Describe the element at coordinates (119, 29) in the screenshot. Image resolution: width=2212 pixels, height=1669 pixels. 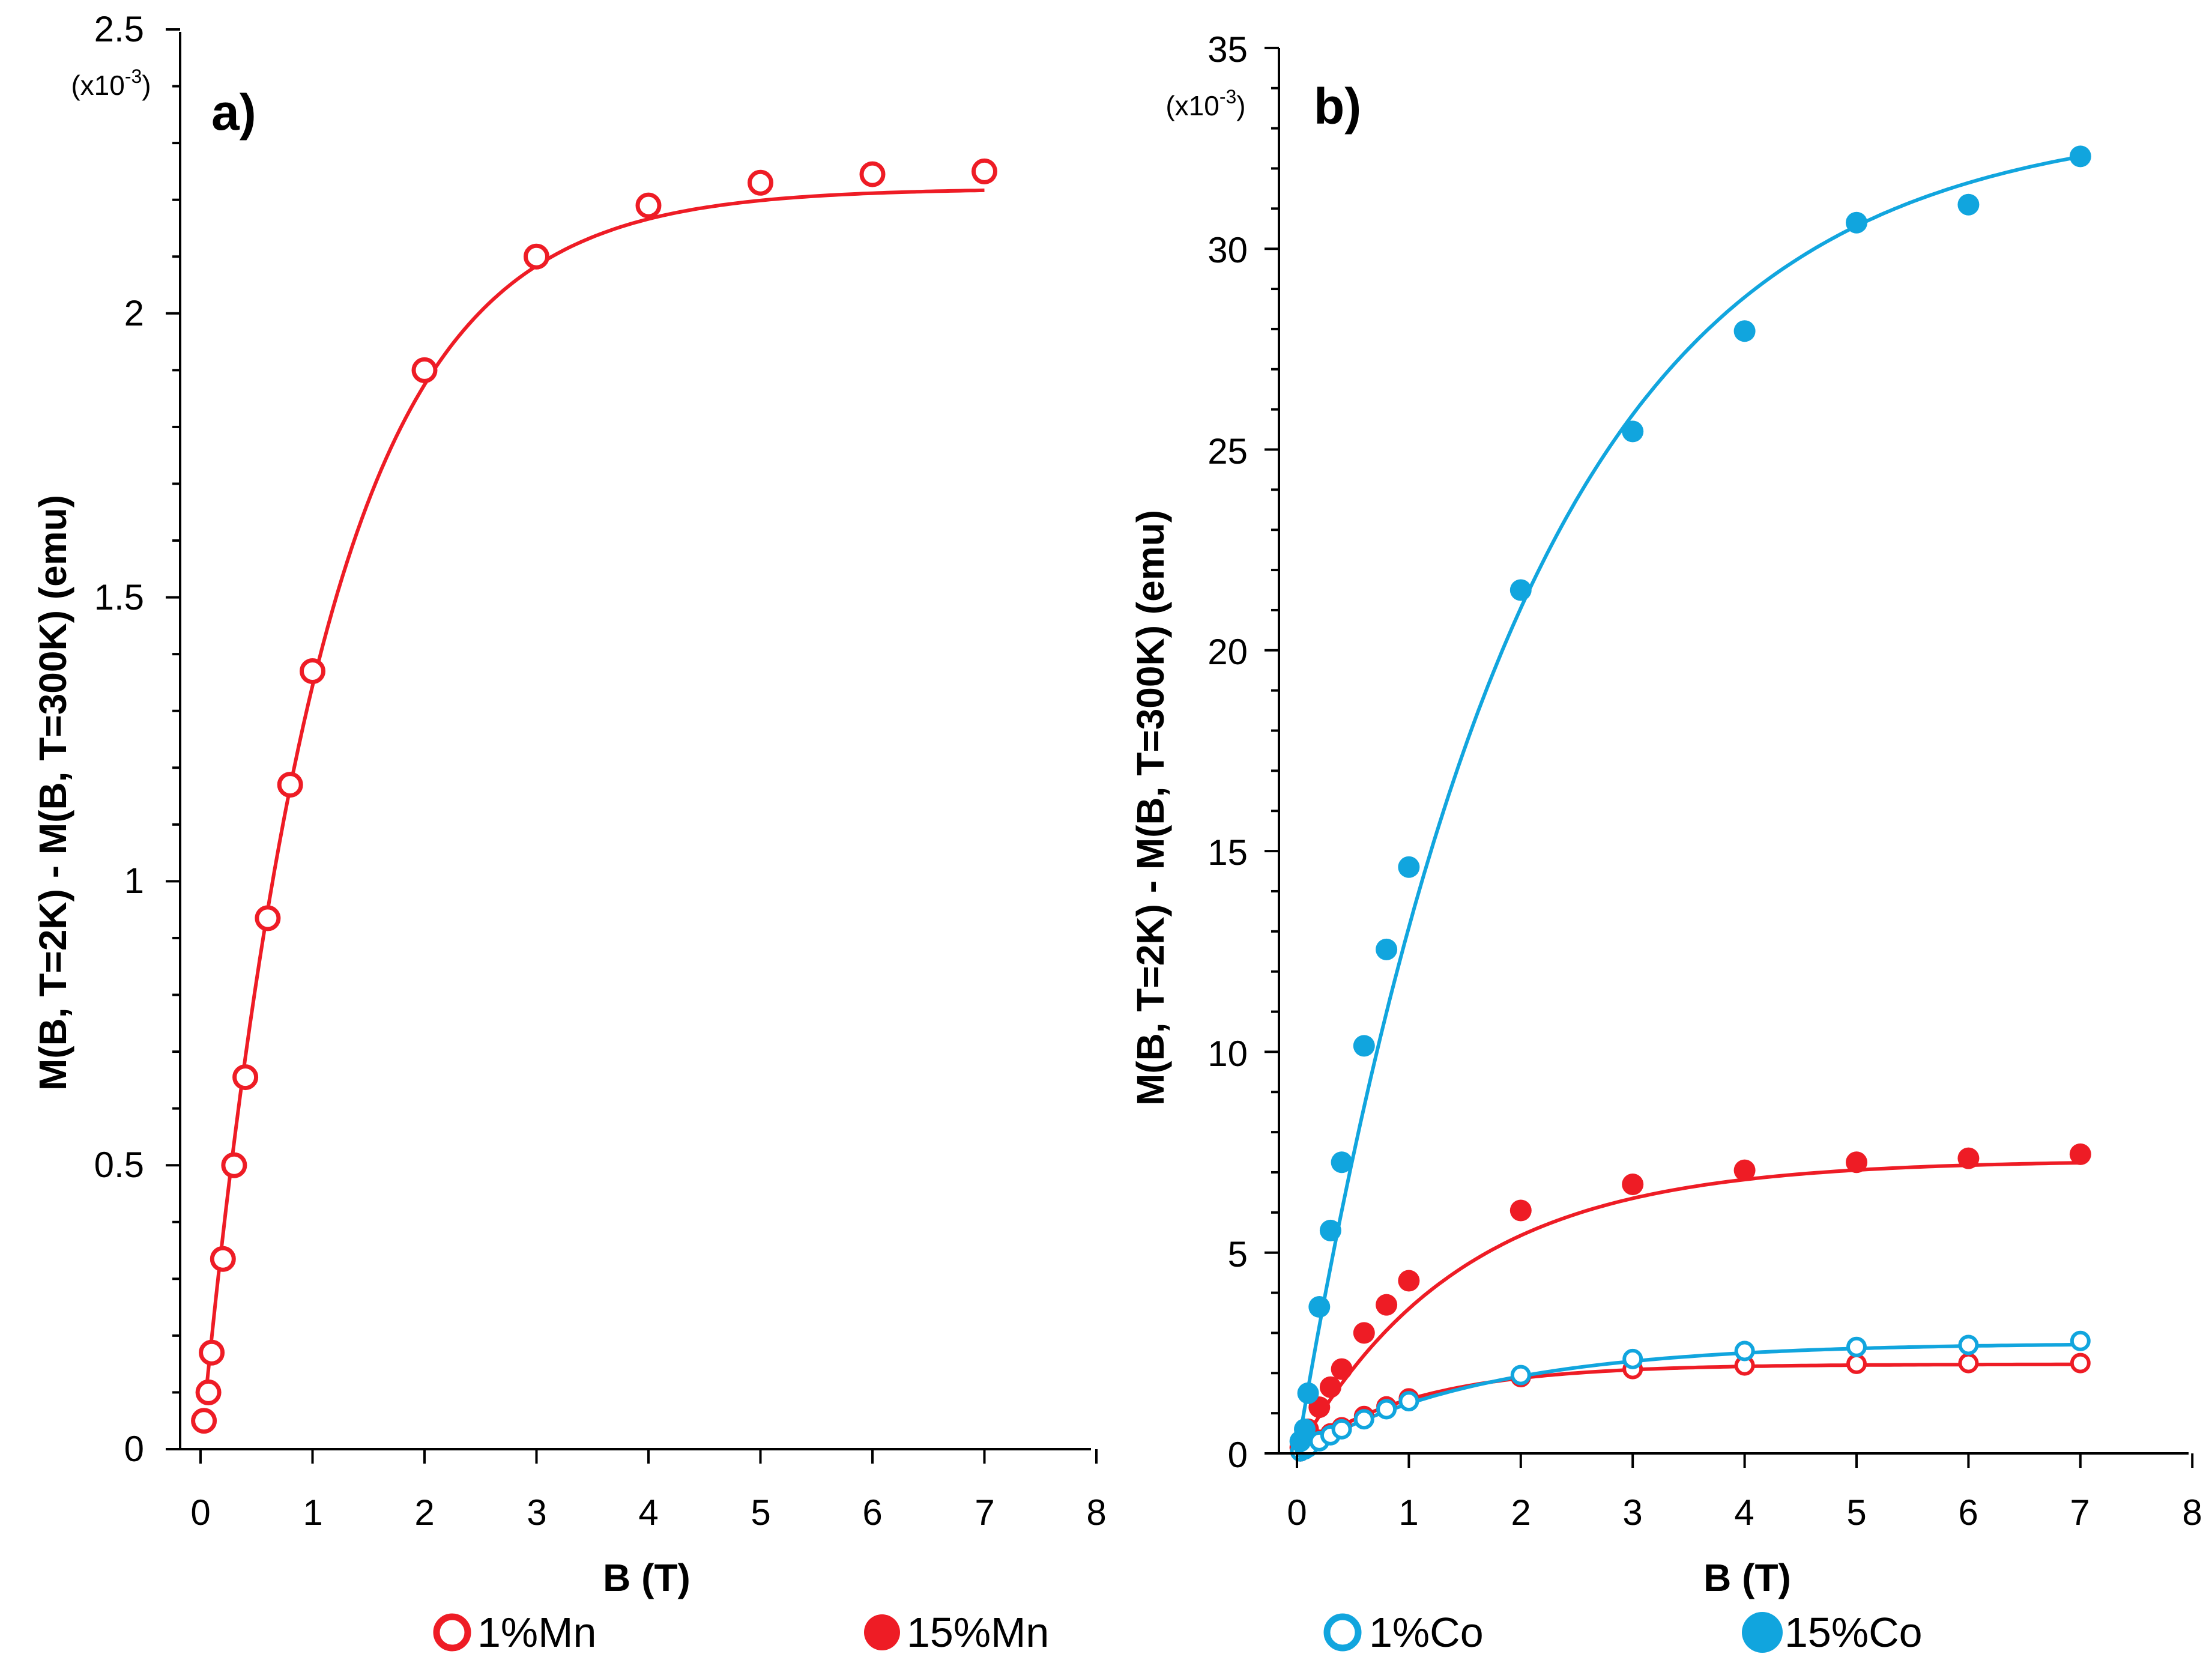
I see `panel-a-y-tick-label: 2.5` at that location.